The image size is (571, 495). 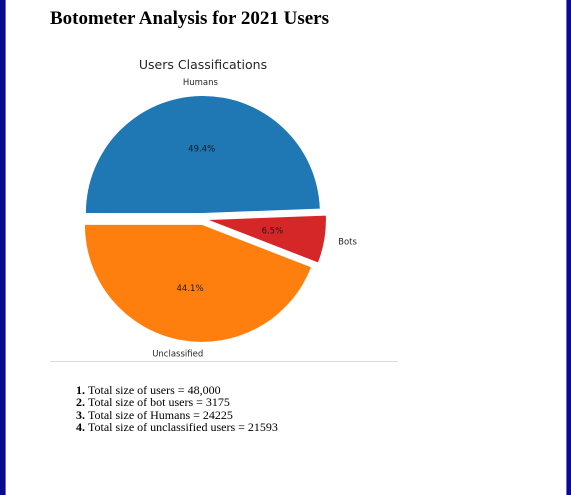 What do you see at coordinates (183, 390) in the screenshot?
I see `stat-total-users: Total size of users = 48,000` at bounding box center [183, 390].